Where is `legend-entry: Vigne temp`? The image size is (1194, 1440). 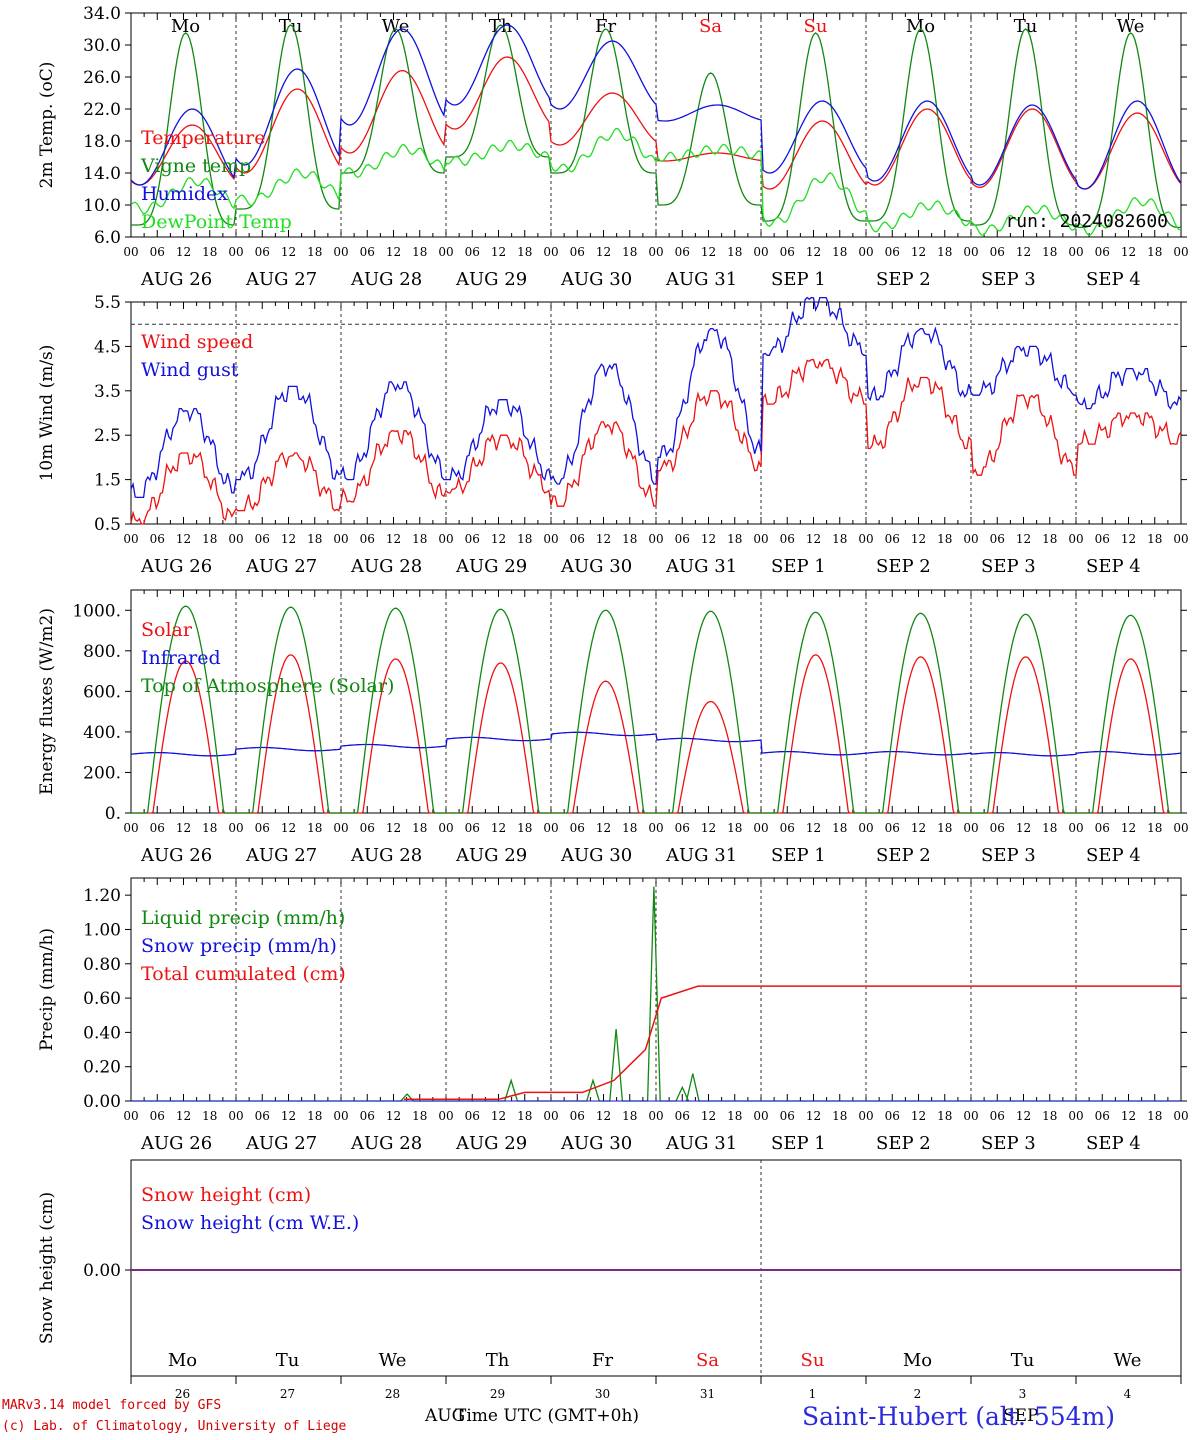
legend-entry: Vigne temp is located at coordinates (195, 166).